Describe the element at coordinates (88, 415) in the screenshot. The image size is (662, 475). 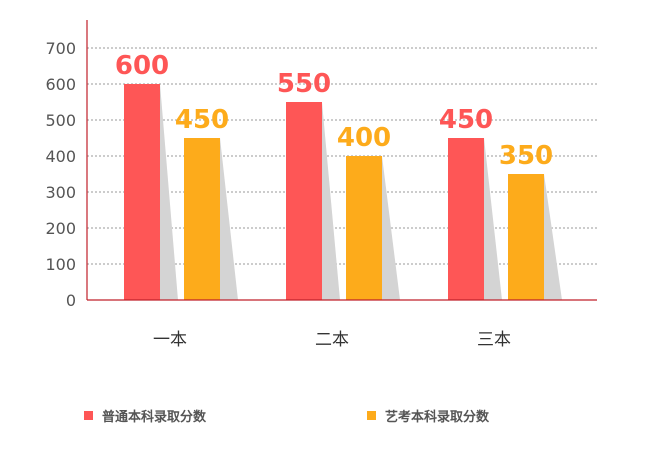
I see `legend-swatch-regular` at that location.